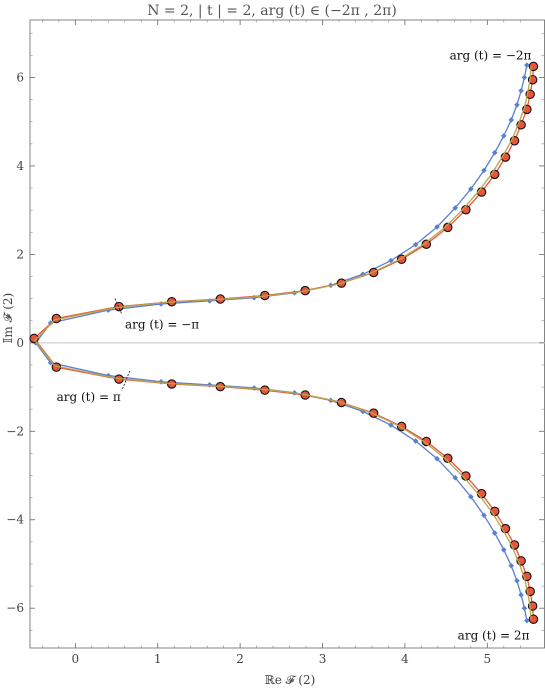  Describe the element at coordinates (20, 343) in the screenshot. I see `y-tick-label: 0` at that location.